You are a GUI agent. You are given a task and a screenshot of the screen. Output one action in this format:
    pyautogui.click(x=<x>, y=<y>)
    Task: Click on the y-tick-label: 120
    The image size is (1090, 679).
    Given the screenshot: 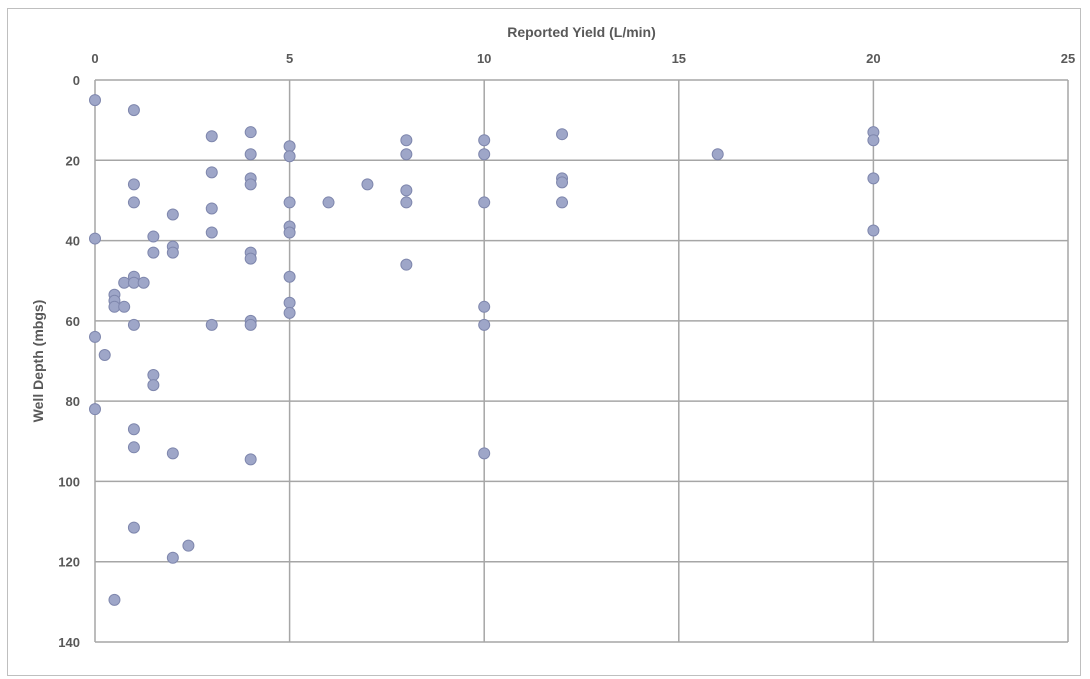 What is the action you would take?
    pyautogui.click(x=69, y=562)
    